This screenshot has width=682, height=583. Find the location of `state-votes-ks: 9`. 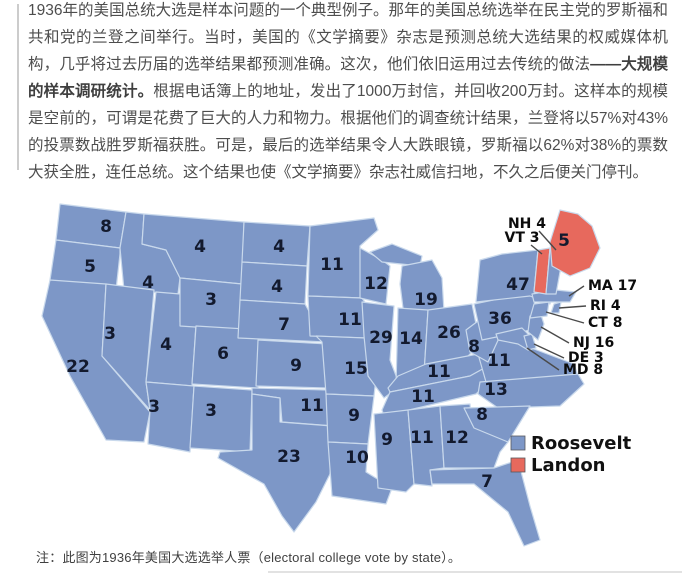

state-votes-ks: 9 is located at coordinates (296, 366).